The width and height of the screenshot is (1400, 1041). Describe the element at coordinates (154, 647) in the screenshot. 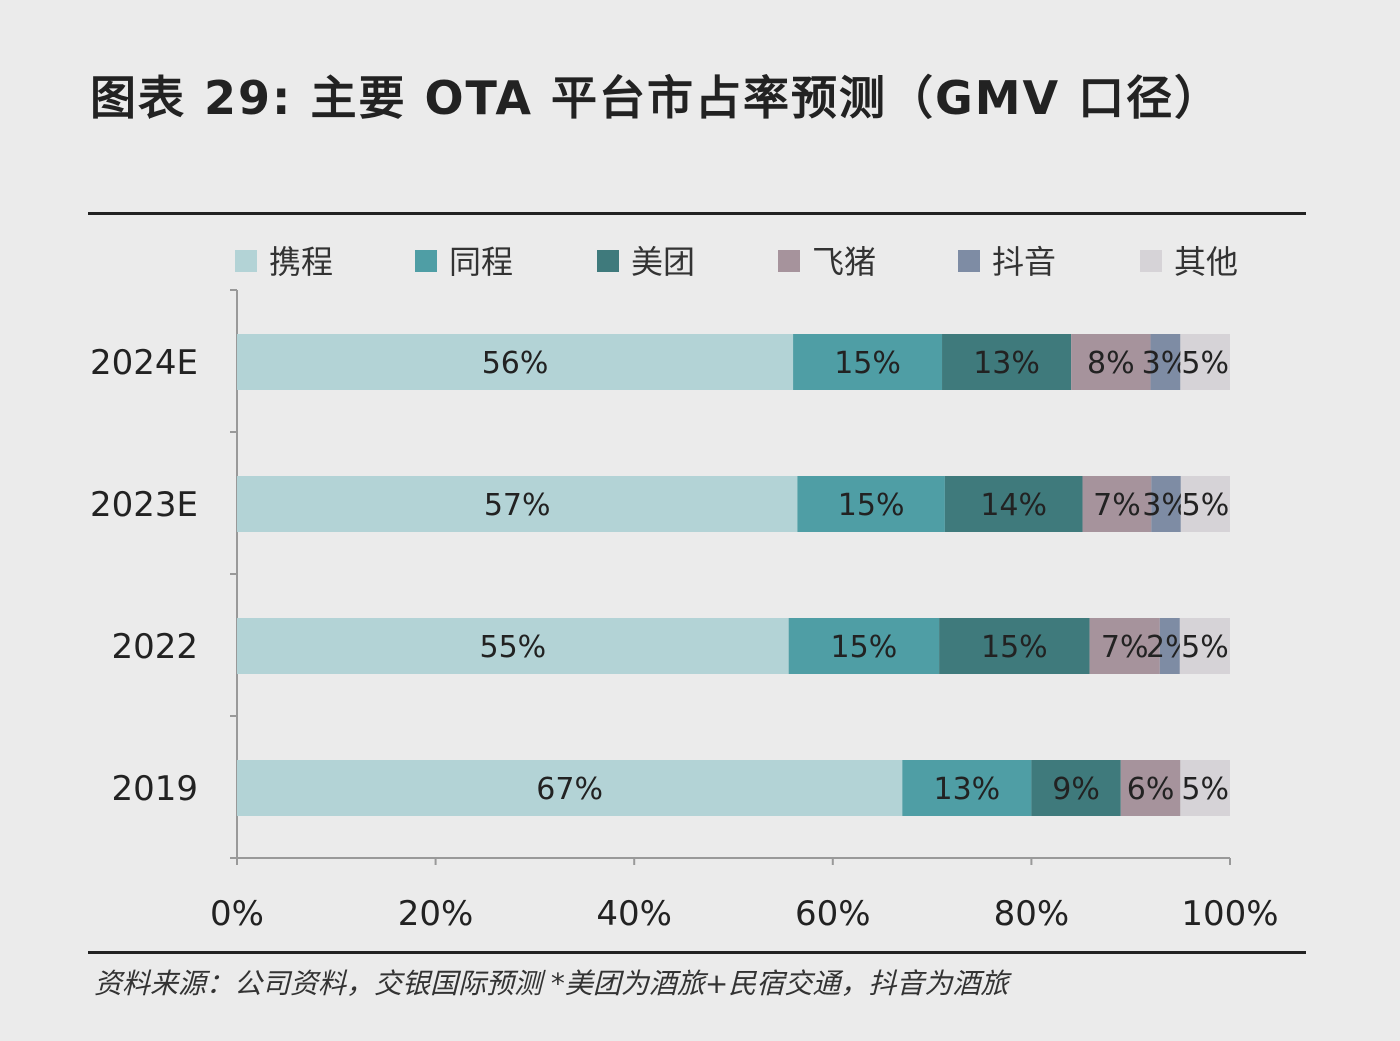

I see `category-label: 2022` at that location.